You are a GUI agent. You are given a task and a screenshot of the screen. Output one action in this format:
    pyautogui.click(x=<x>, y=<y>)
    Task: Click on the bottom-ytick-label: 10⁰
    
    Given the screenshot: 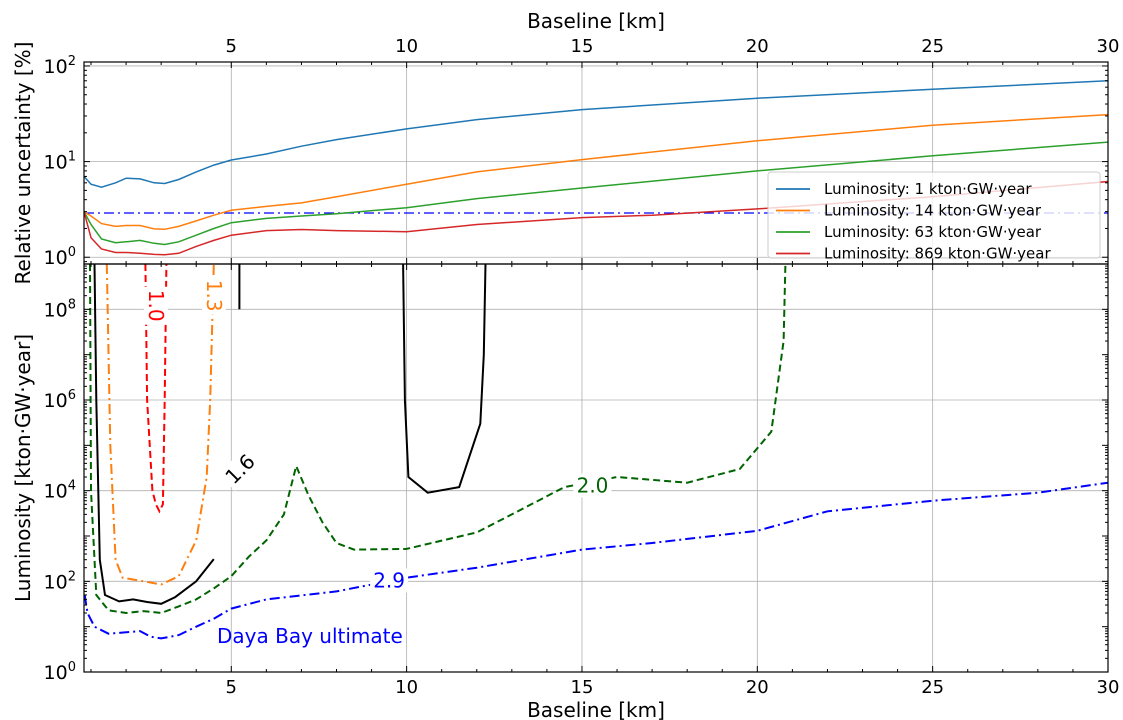 What is the action you would take?
    pyautogui.click(x=60, y=672)
    